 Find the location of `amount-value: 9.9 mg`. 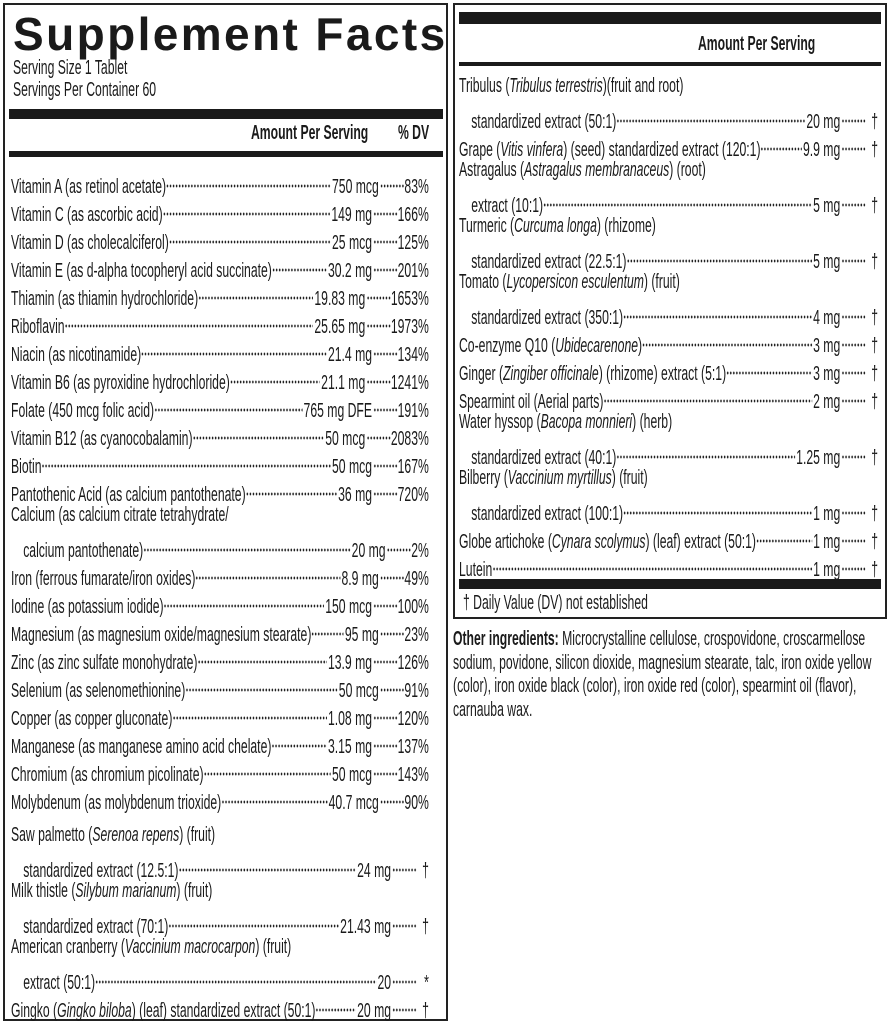

amount-value: 9.9 mg is located at coordinates (821, 150).